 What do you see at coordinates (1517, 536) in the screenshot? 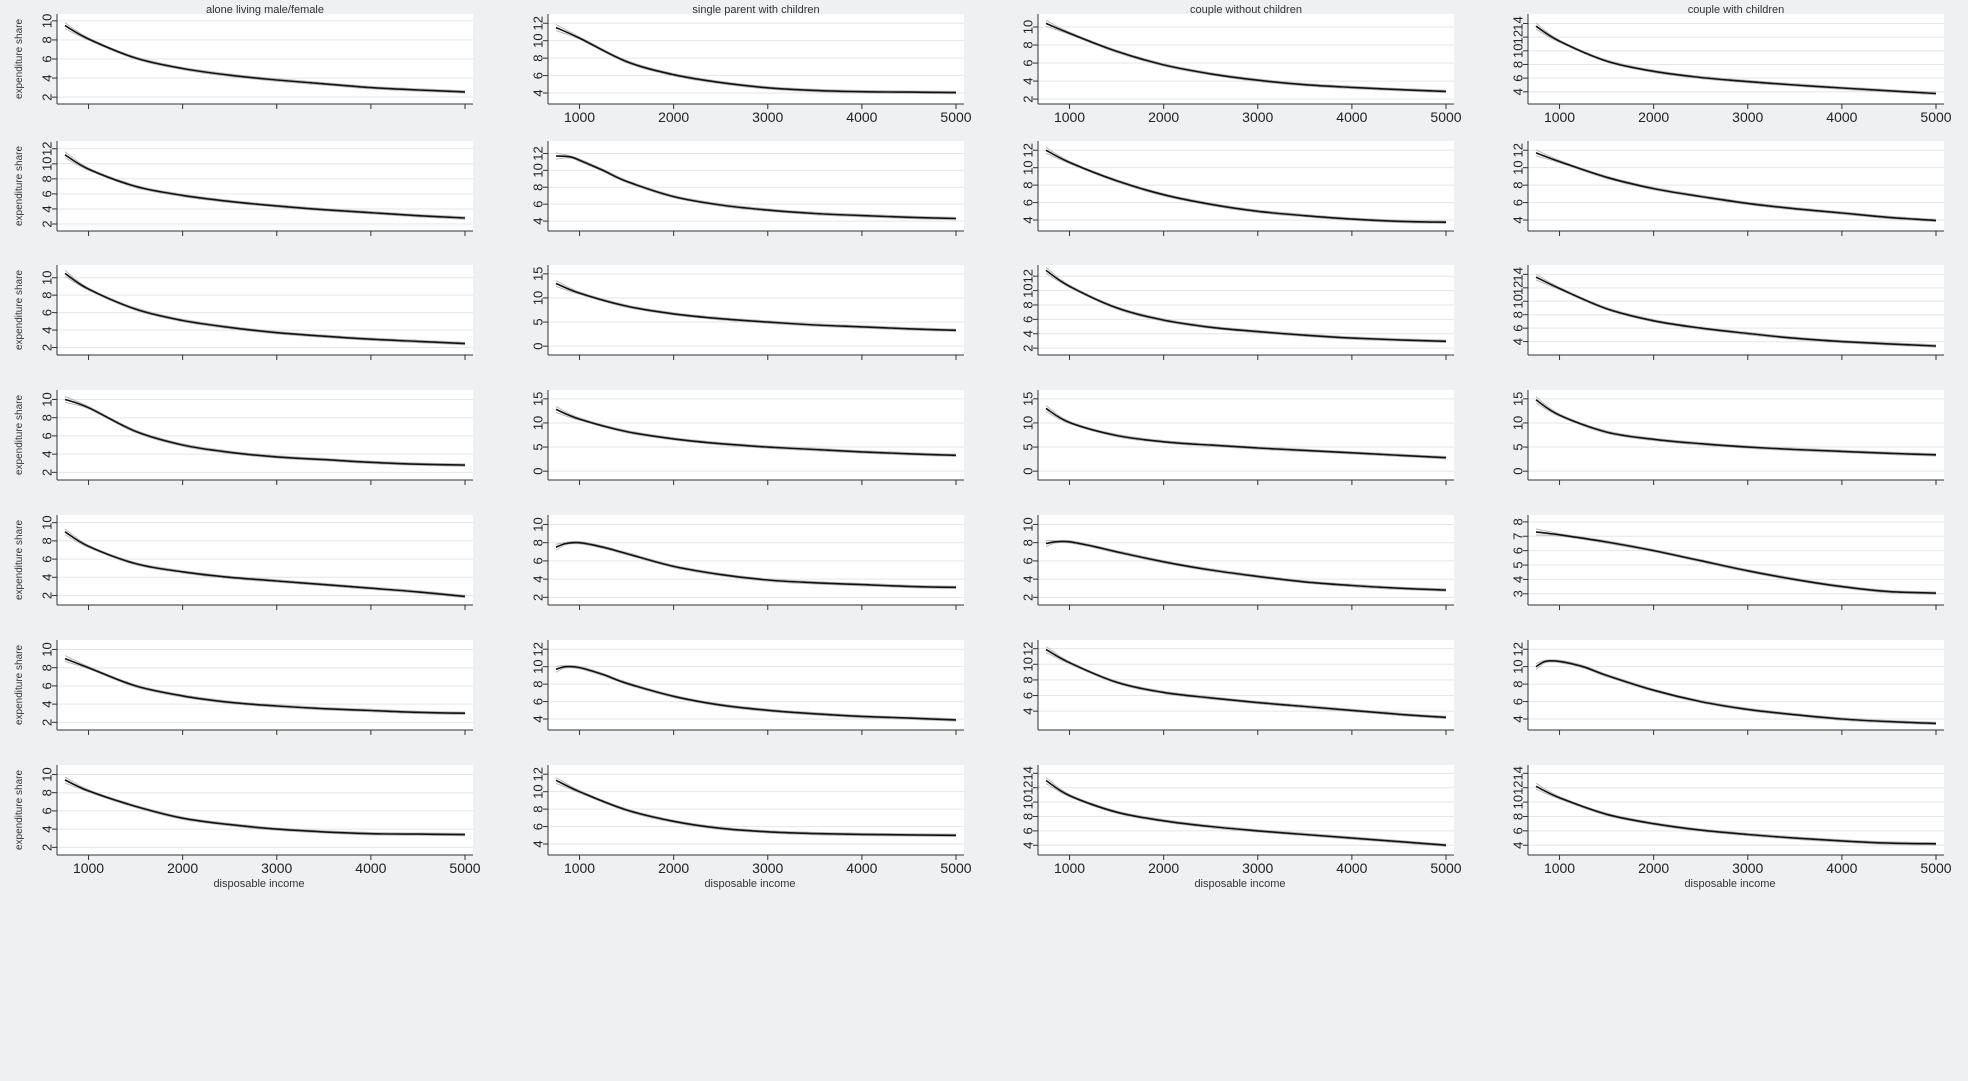
I see `y-tick-label: 7` at bounding box center [1517, 536].